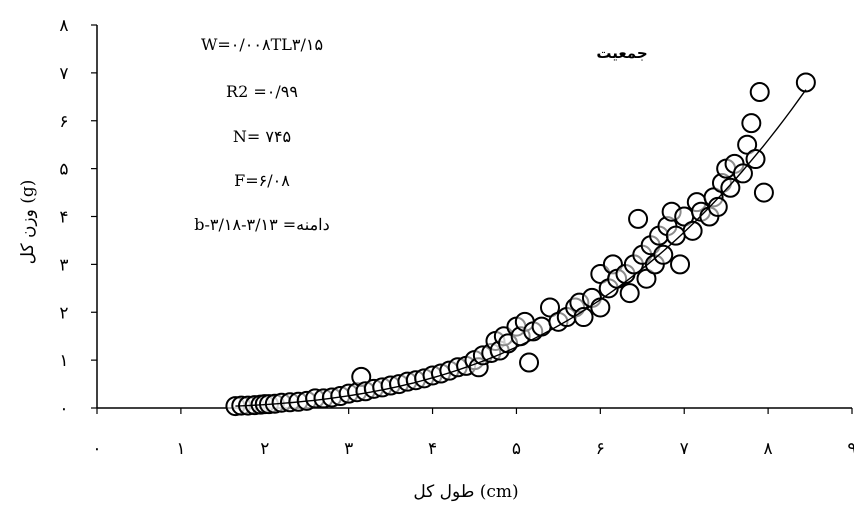 The image size is (854, 518). What do you see at coordinates (63, 409) in the screenshot?
I see `y-tick-label: ۰` at bounding box center [63, 409].